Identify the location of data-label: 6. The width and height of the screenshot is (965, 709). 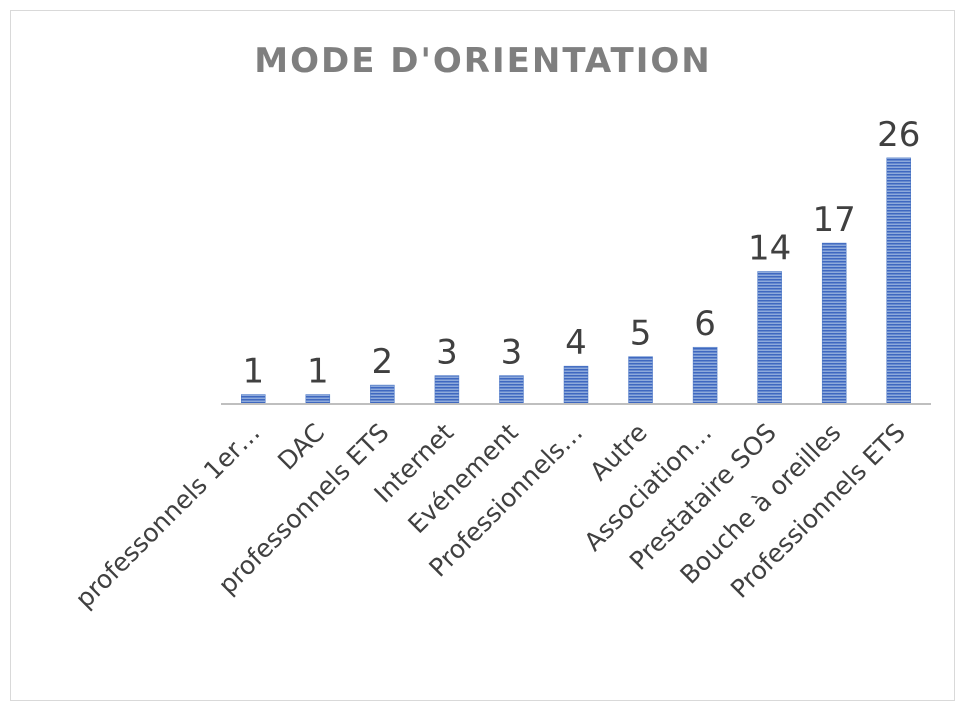
(705, 324).